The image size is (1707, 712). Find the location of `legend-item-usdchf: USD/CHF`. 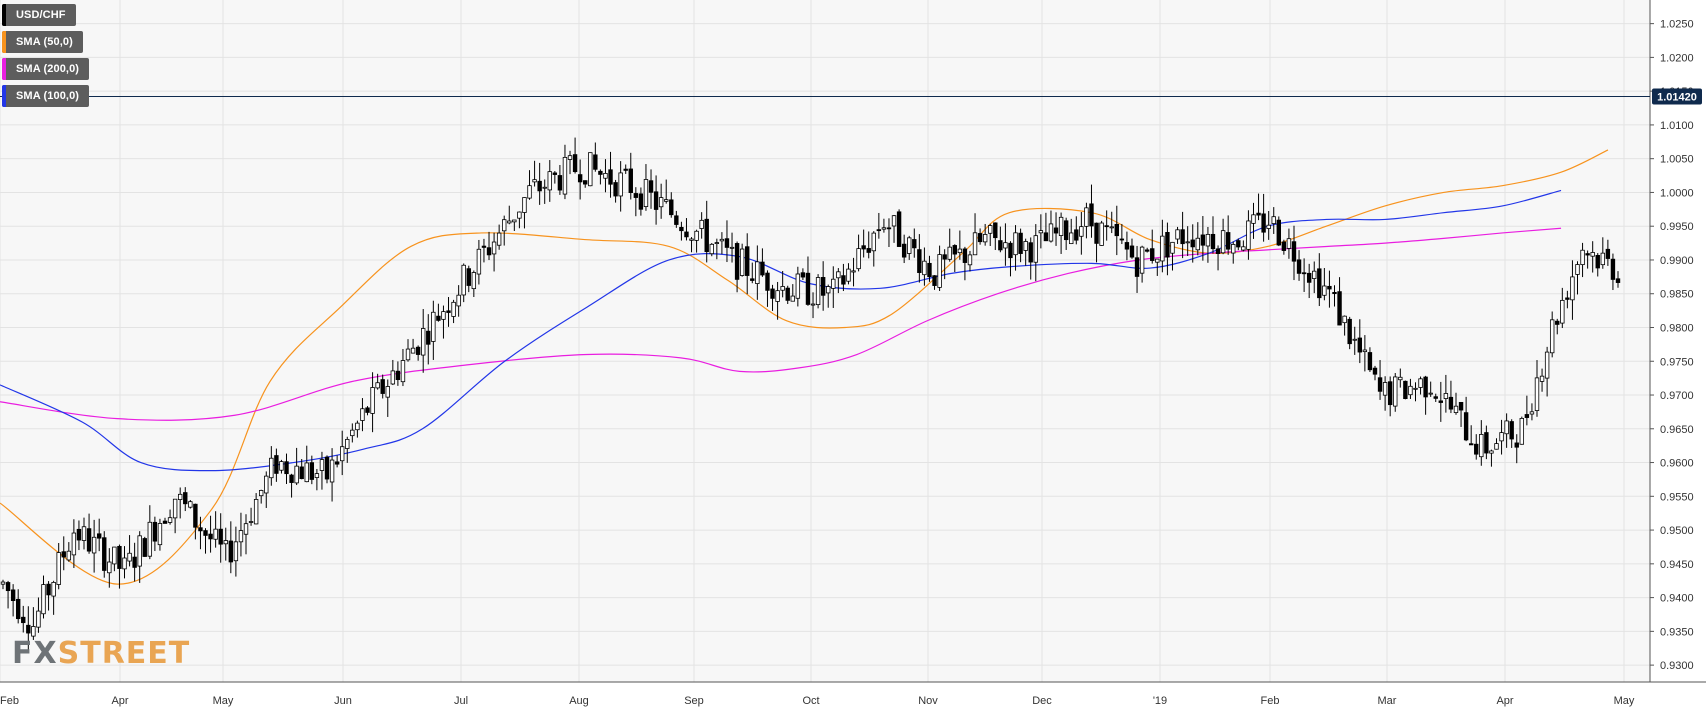

legend-item-usdchf: USD/CHF is located at coordinates (39, 15).